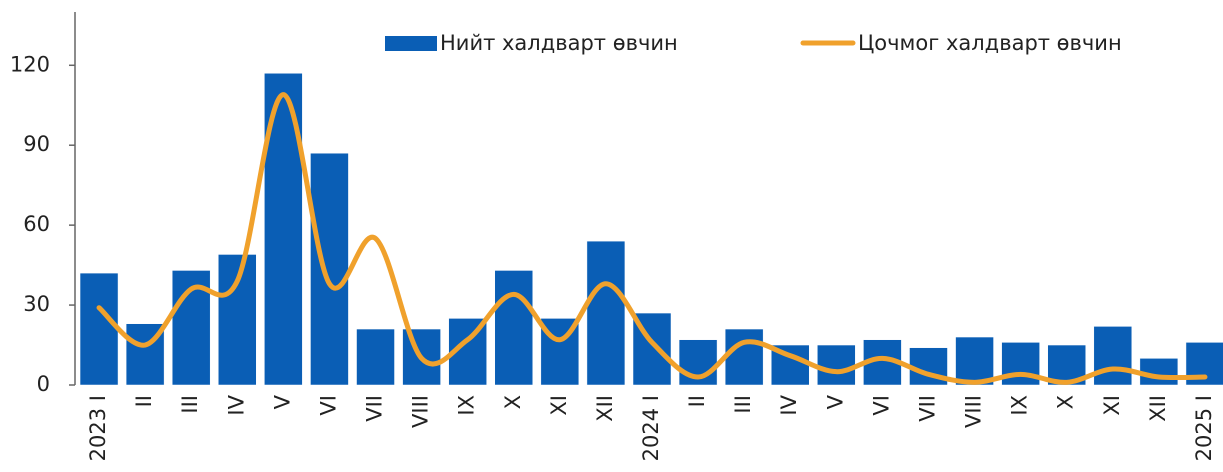 Image resolution: width=1223 pixels, height=472 pixels. I want to click on y-tick-label: 60, so click(36, 224).